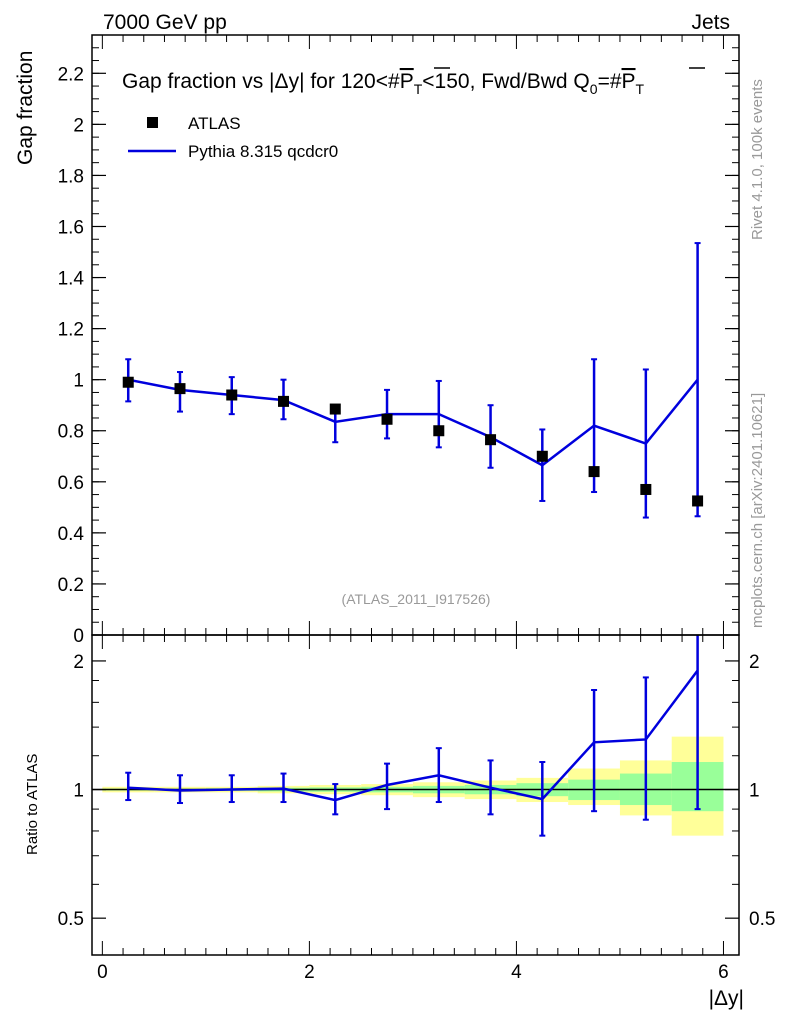  Describe the element at coordinates (516, 972) in the screenshot. I see `ratio-xtick-label: 4` at that location.